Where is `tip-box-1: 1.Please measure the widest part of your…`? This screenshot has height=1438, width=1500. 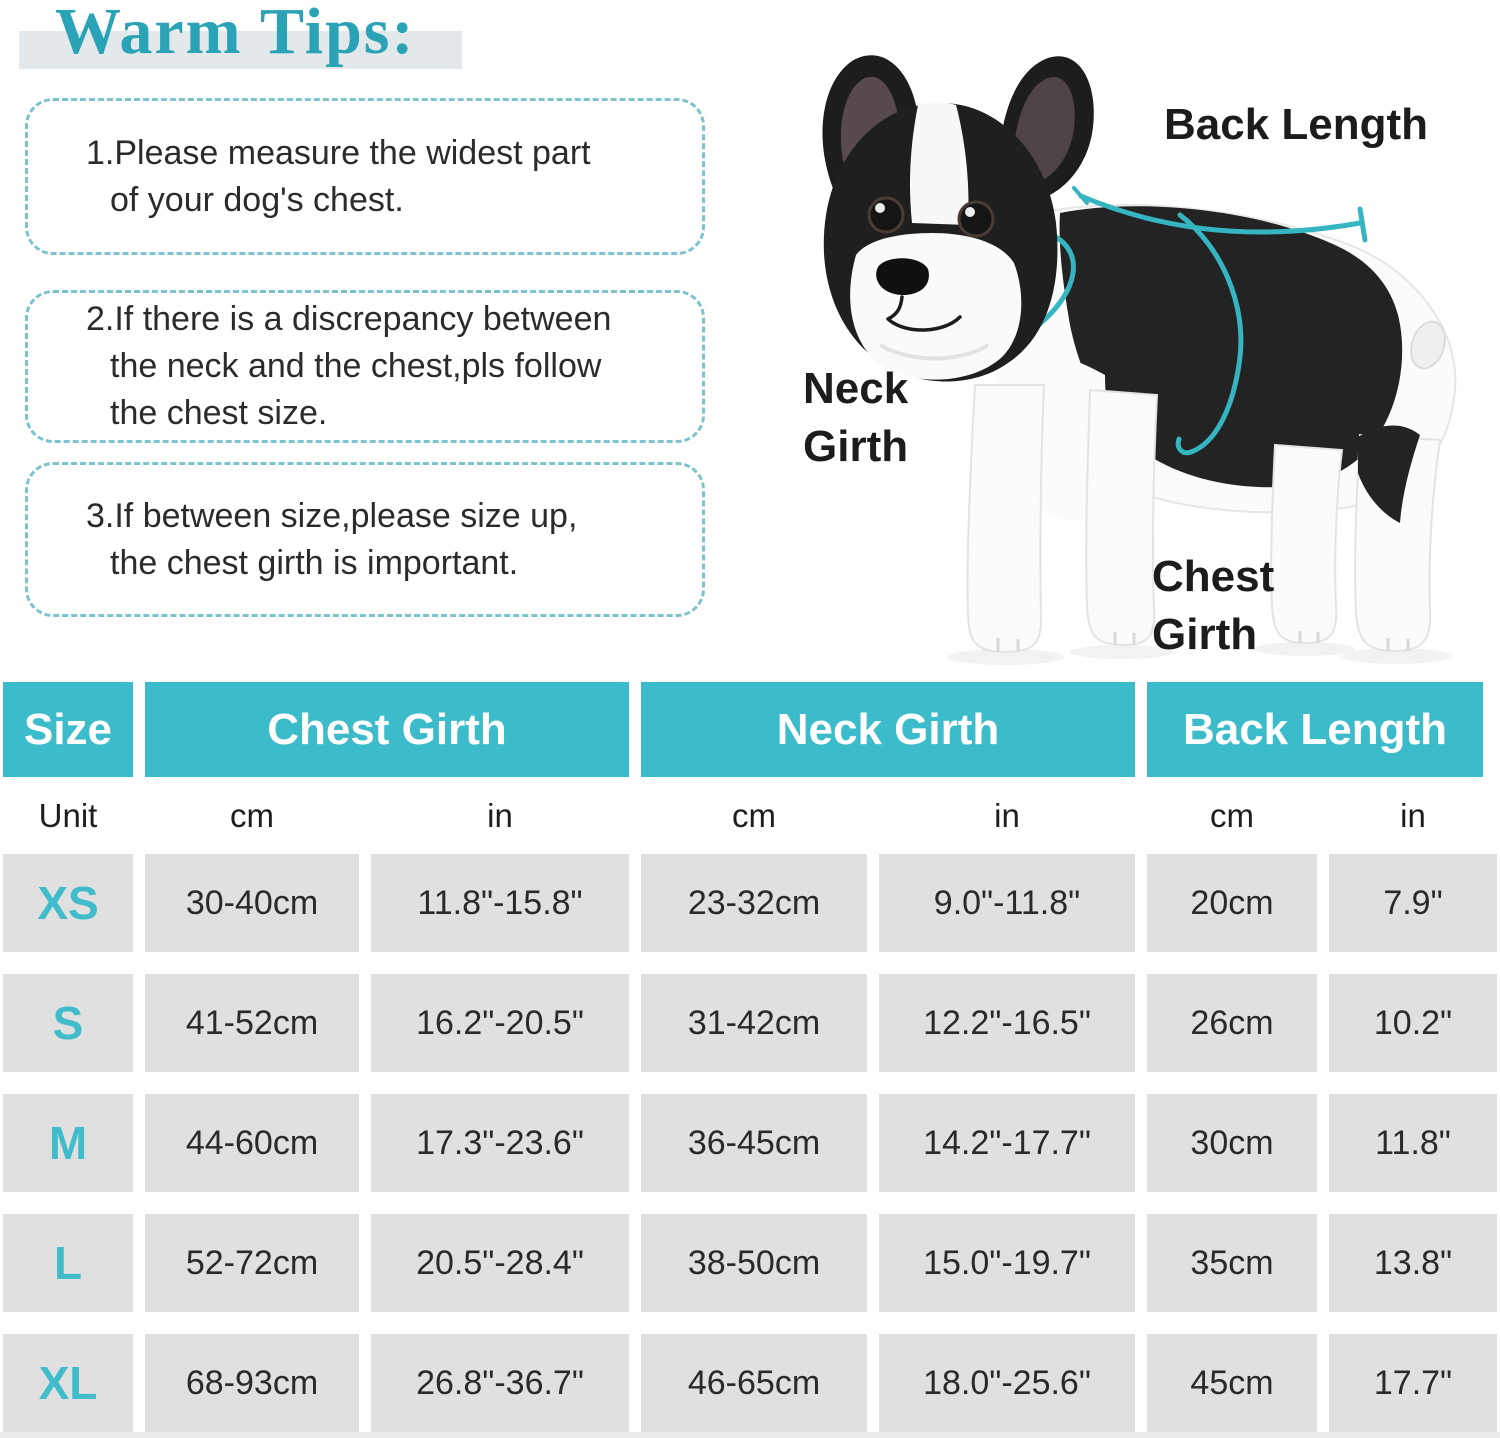 tip-box-1: 1.Please measure the widest part of your… is located at coordinates (365, 176).